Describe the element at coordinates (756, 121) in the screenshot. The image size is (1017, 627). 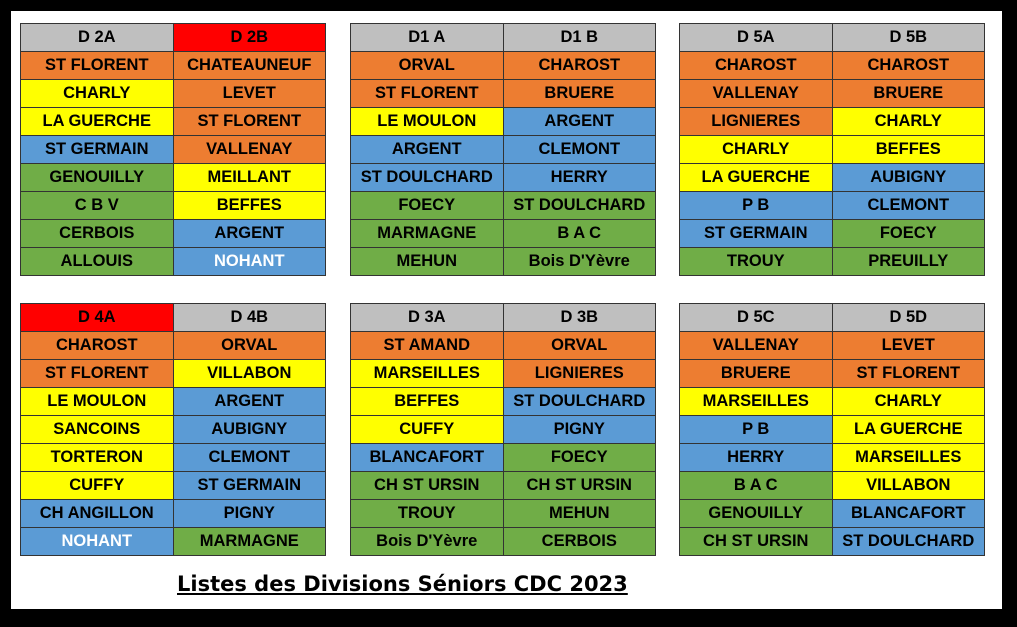
I see `team-cell: LIGNIERES` at that location.